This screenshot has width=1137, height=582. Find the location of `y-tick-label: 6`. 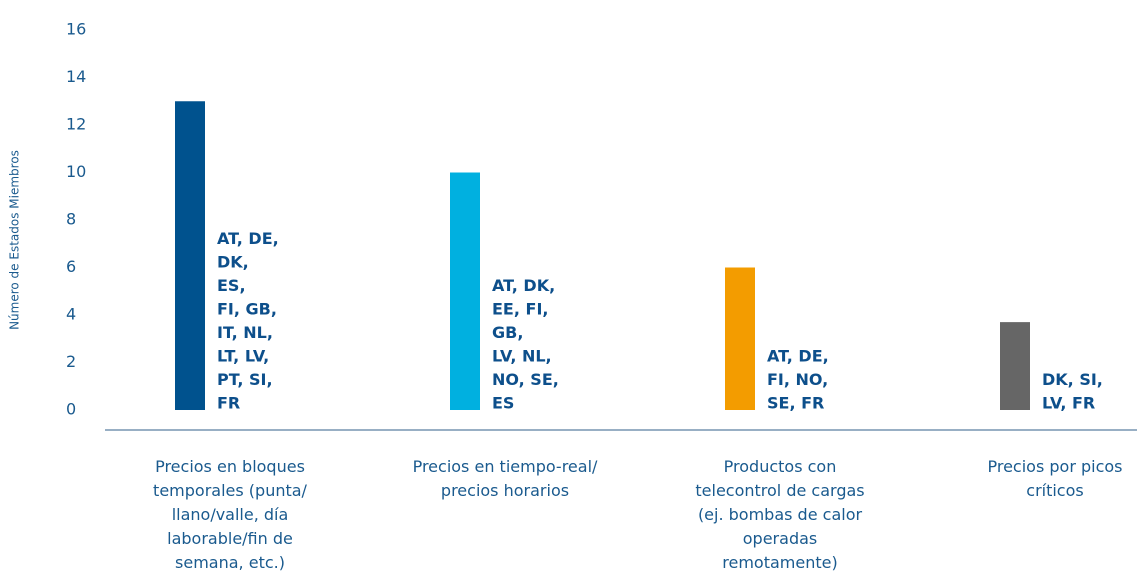

y-tick-label: 6 is located at coordinates (71, 266).